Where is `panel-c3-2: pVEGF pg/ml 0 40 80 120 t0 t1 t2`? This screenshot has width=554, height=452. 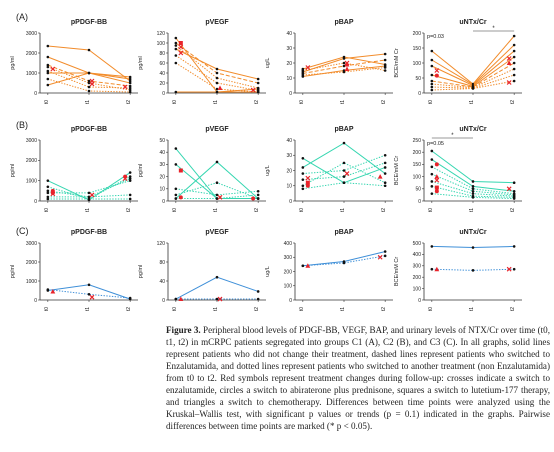
panel-c3-2: pVEGF pg/ml 0 40 80 120 t0 t1 t2 is located at coordinates (202, 270).